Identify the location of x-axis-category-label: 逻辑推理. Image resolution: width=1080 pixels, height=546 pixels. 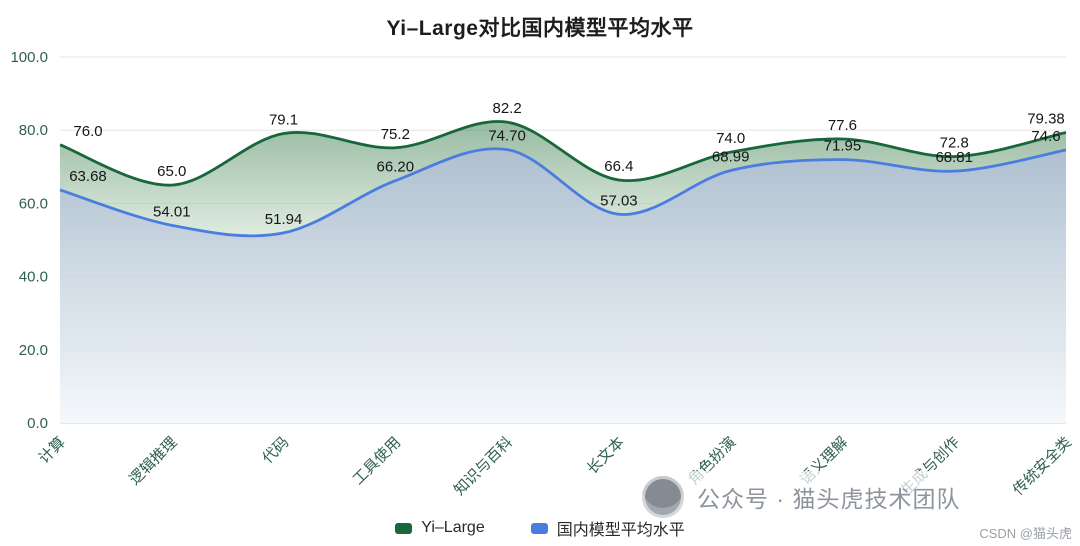
(153, 461).